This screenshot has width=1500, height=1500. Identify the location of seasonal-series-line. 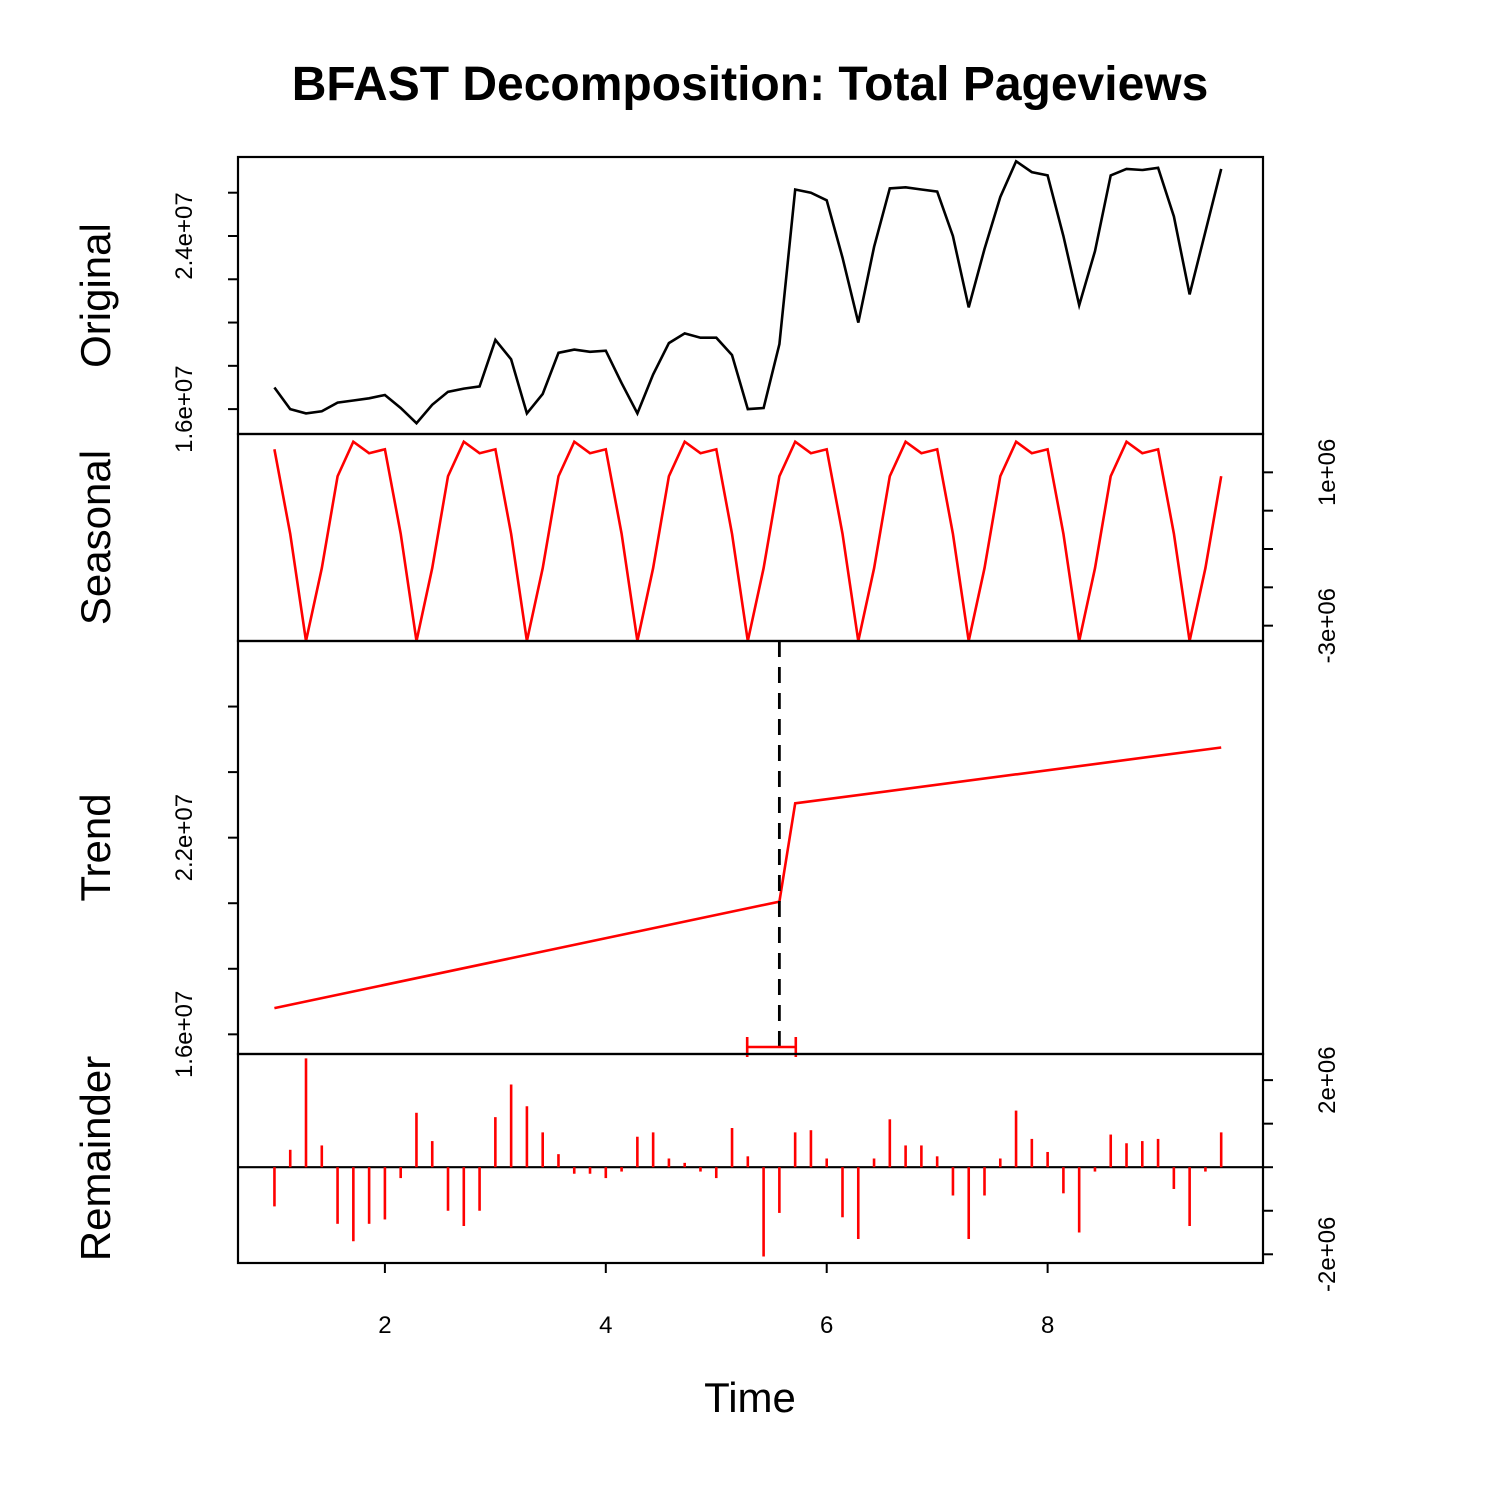
(748, 540).